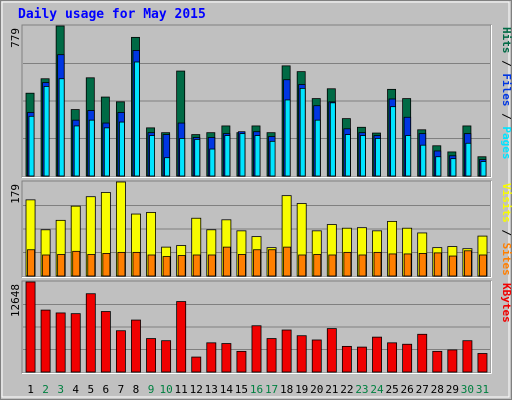  Describe the element at coordinates (196, 389) in the screenshot. I see `day-label-12: 12` at that location.